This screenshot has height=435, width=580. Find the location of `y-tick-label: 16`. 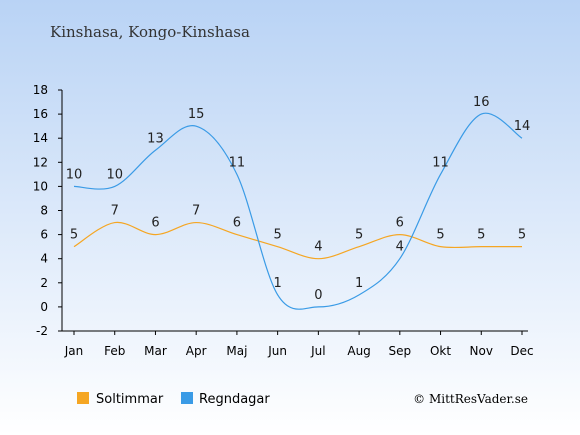

y-tick-label: 16 is located at coordinates (40, 114).